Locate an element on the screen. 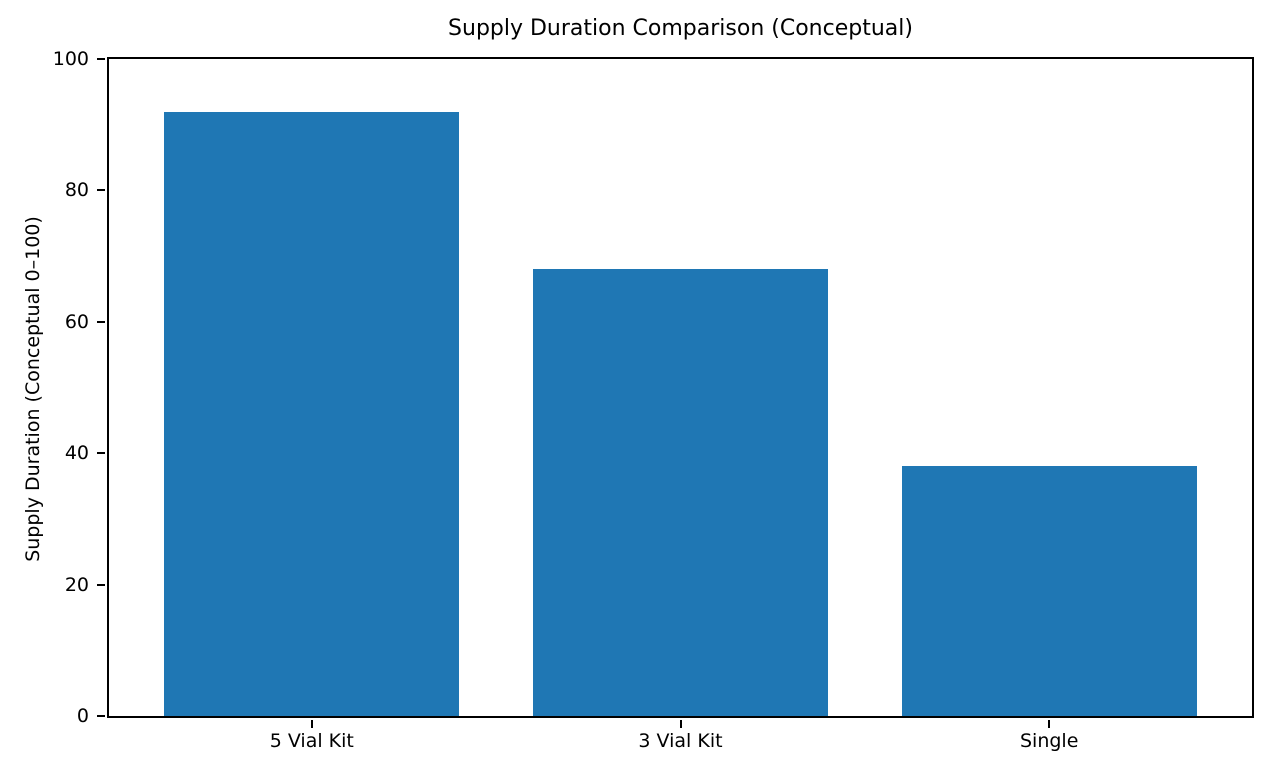  x-tick-mark-3-vial-kit is located at coordinates (680, 724).